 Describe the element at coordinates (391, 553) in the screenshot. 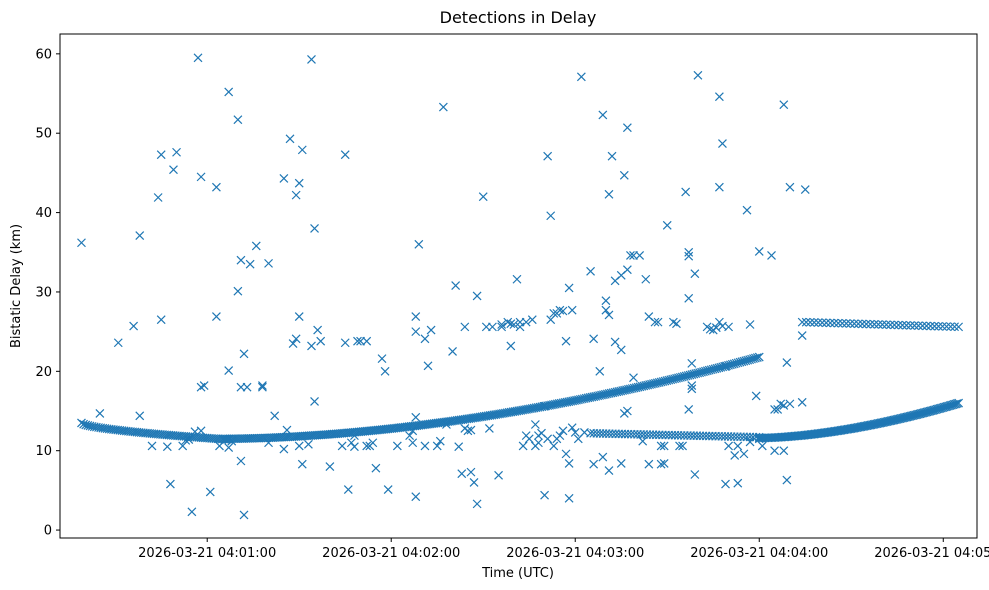

I see `x-tick-label: 2026-03-21 04:02:00` at that location.